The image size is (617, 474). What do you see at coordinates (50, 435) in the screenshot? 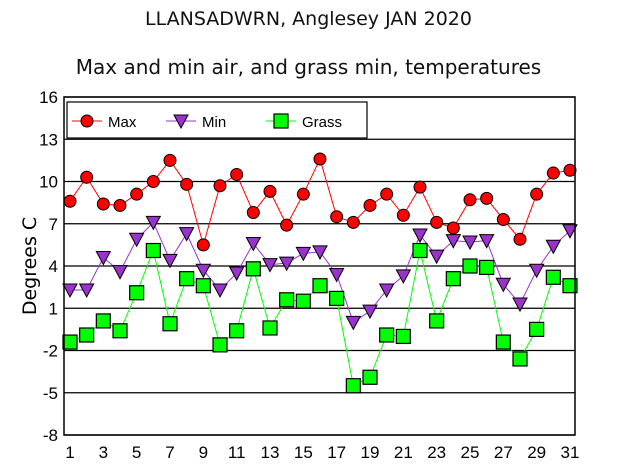
I see `y-tick-label: -8` at bounding box center [50, 435].